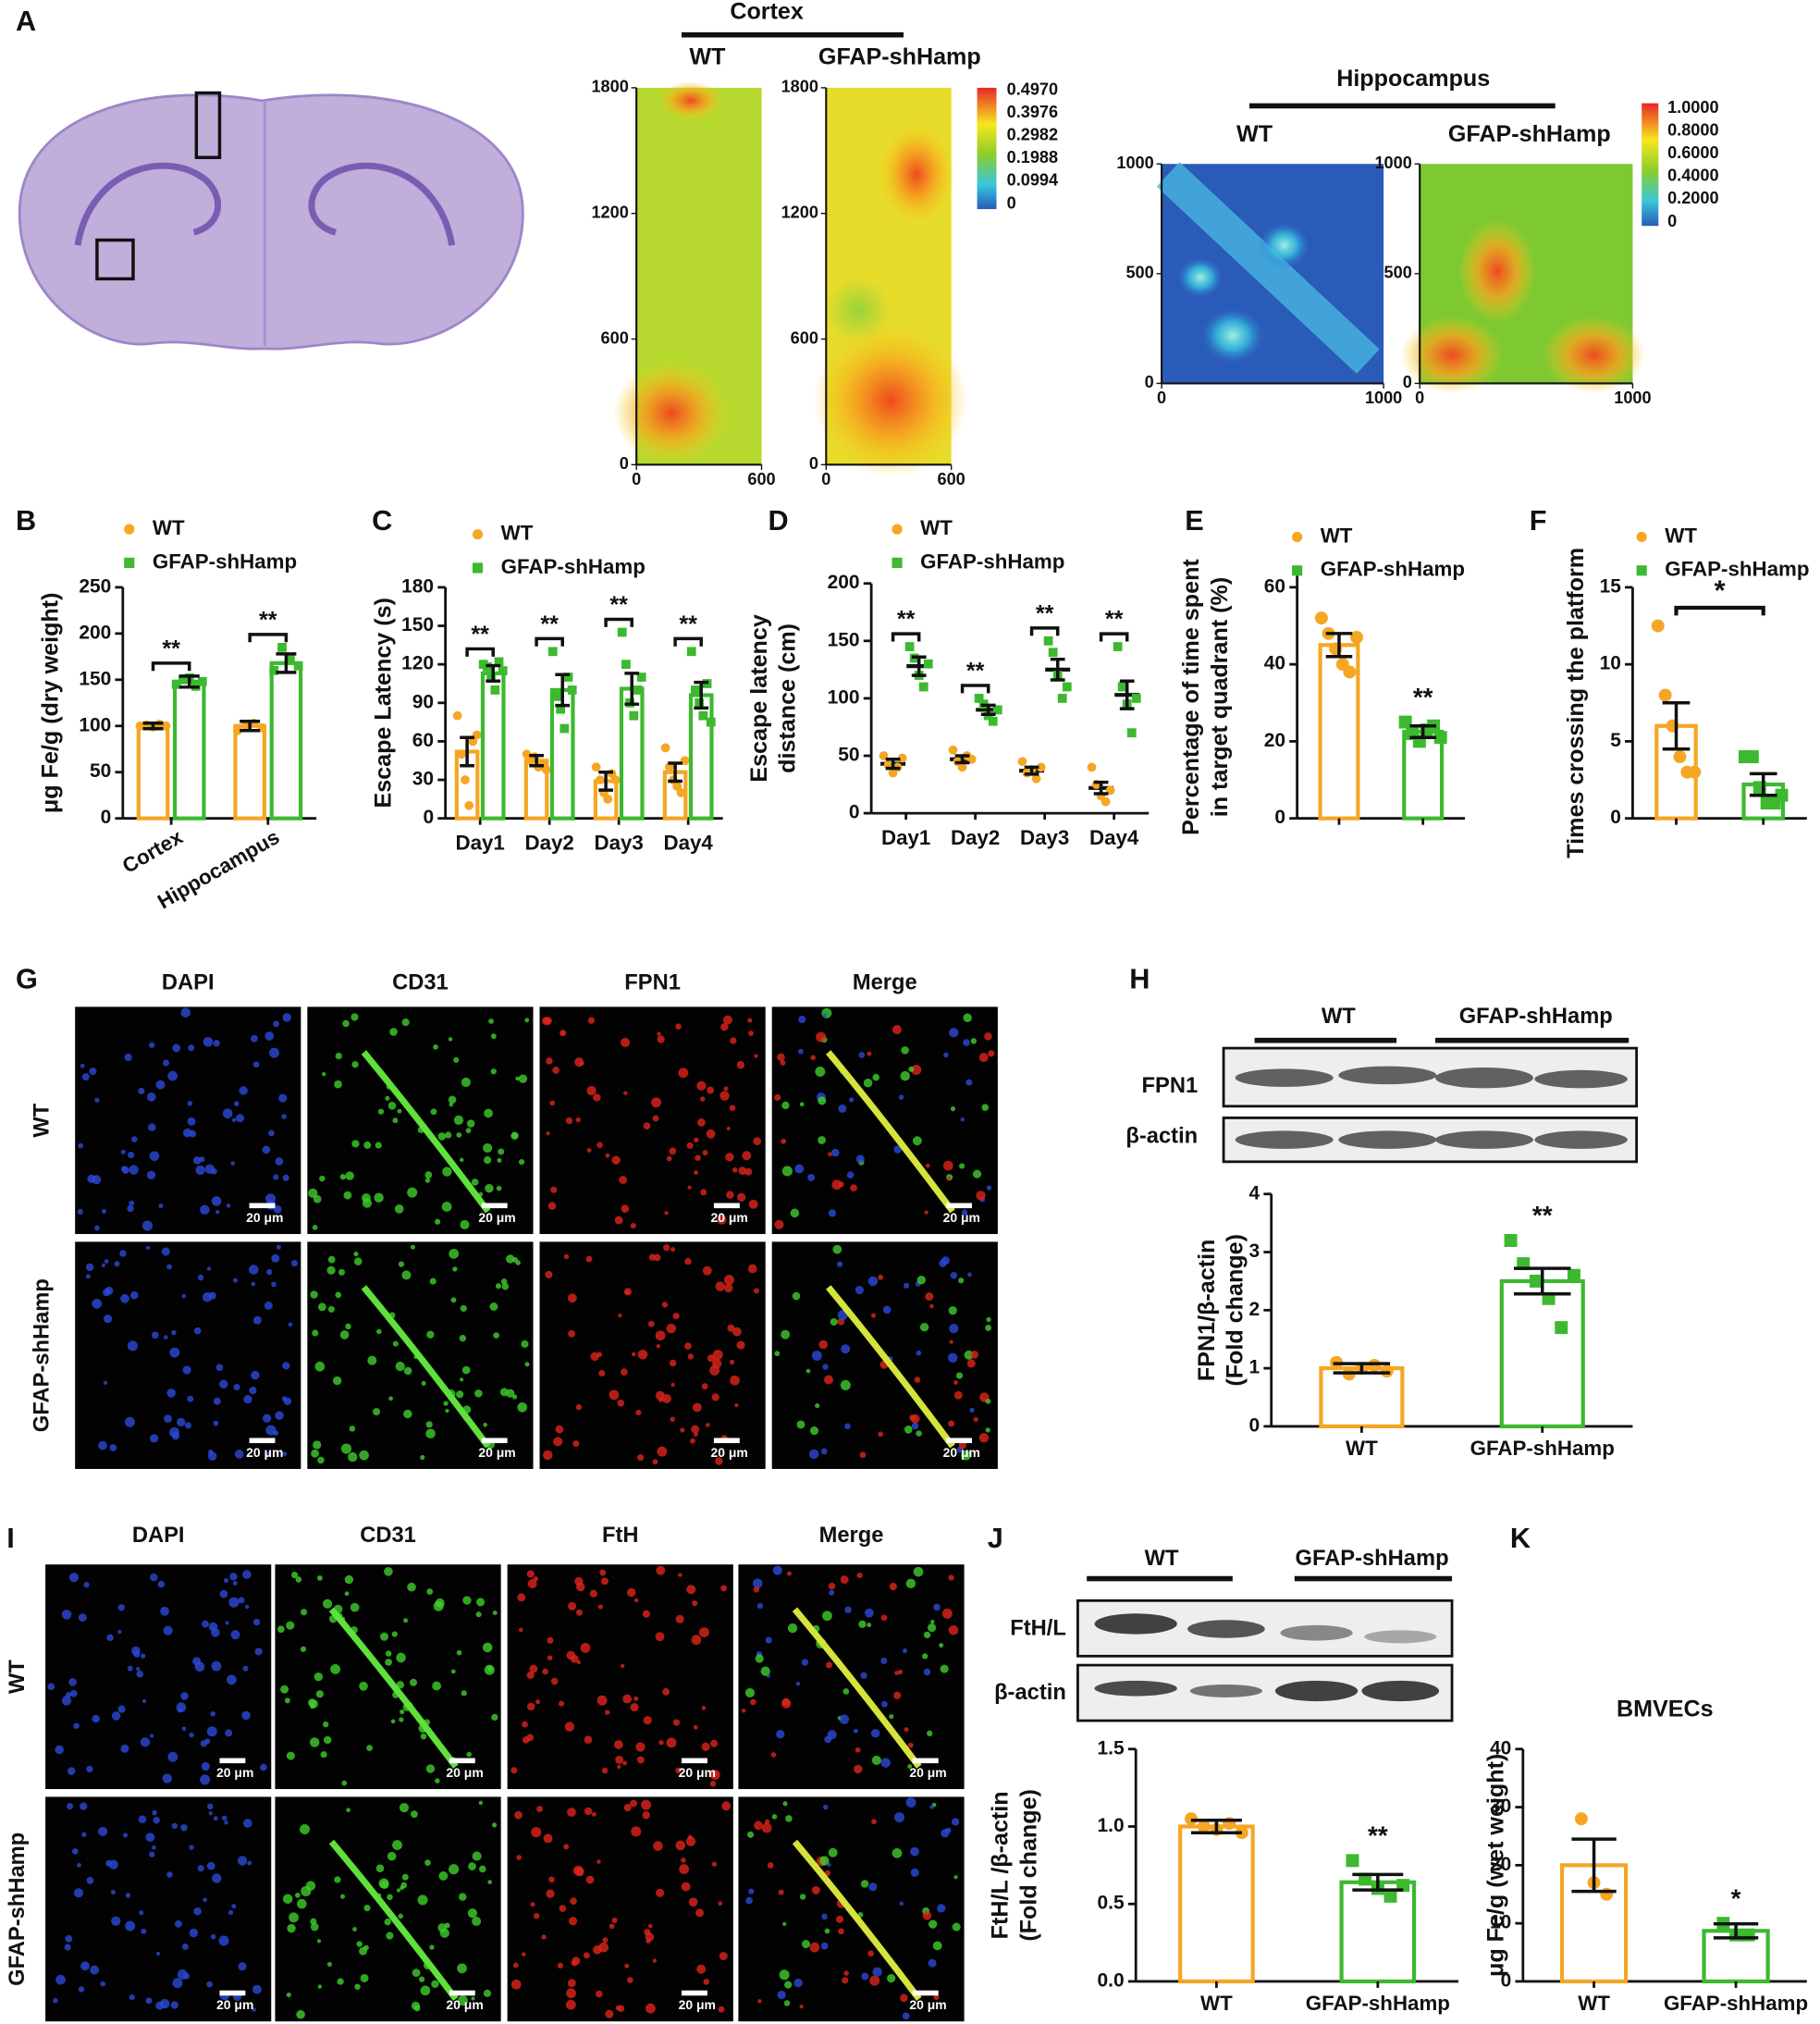 The width and height of the screenshot is (1820, 2024). Describe the element at coordinates (158, 1536) in the screenshot. I see `label: DAPI` at that location.